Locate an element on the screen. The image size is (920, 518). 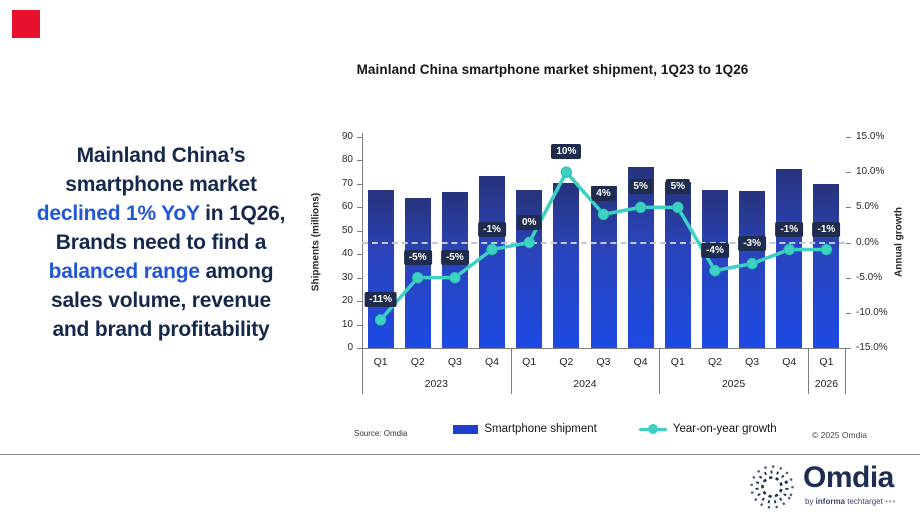
y-tick-label: 50 is located at coordinates (347, 230).